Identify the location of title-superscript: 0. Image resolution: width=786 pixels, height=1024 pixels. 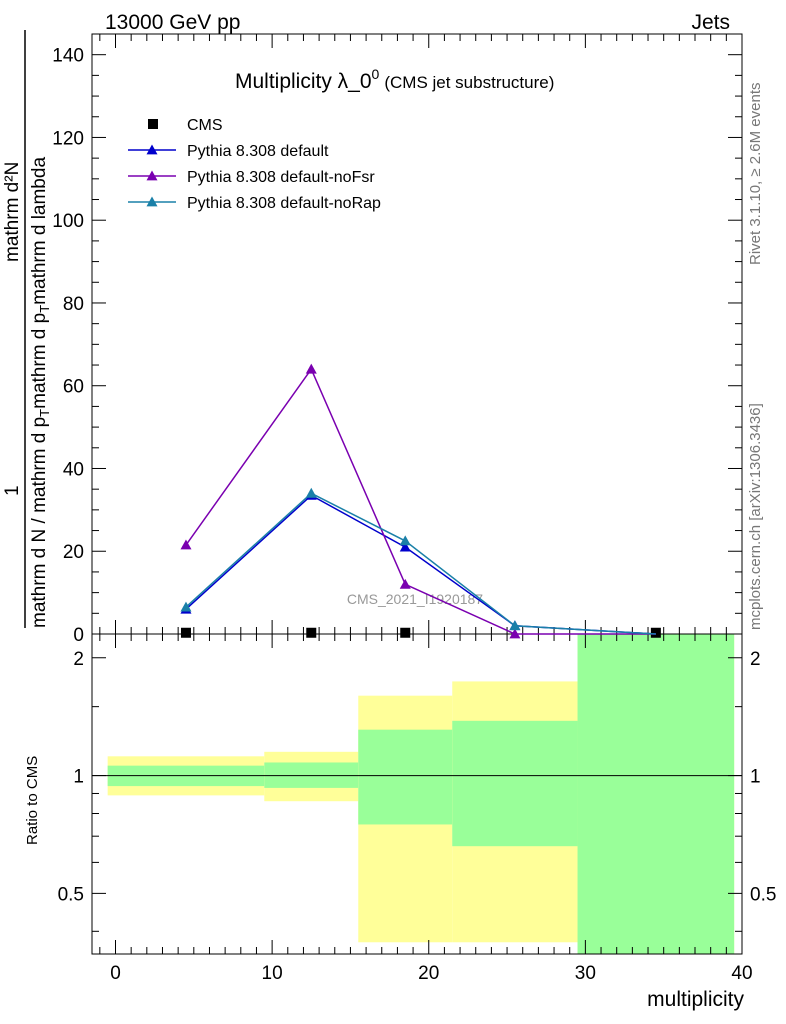
(376, 74).